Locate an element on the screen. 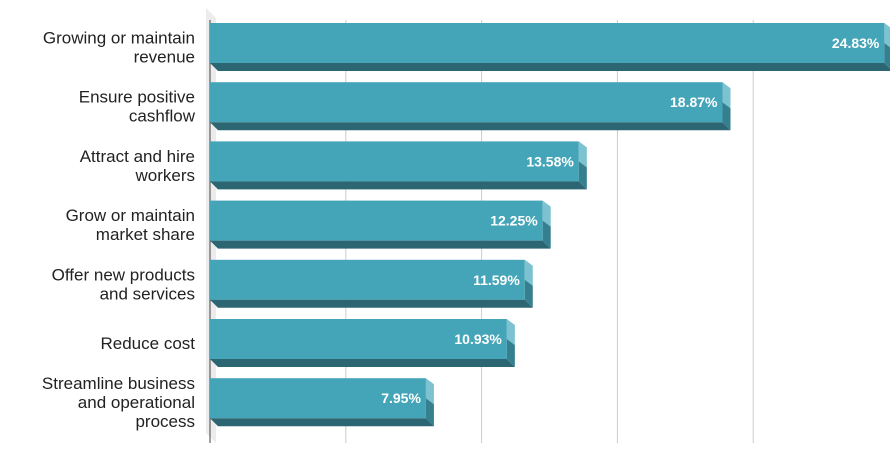  category-label-2: Attract and hire workers is located at coordinates (137, 166).